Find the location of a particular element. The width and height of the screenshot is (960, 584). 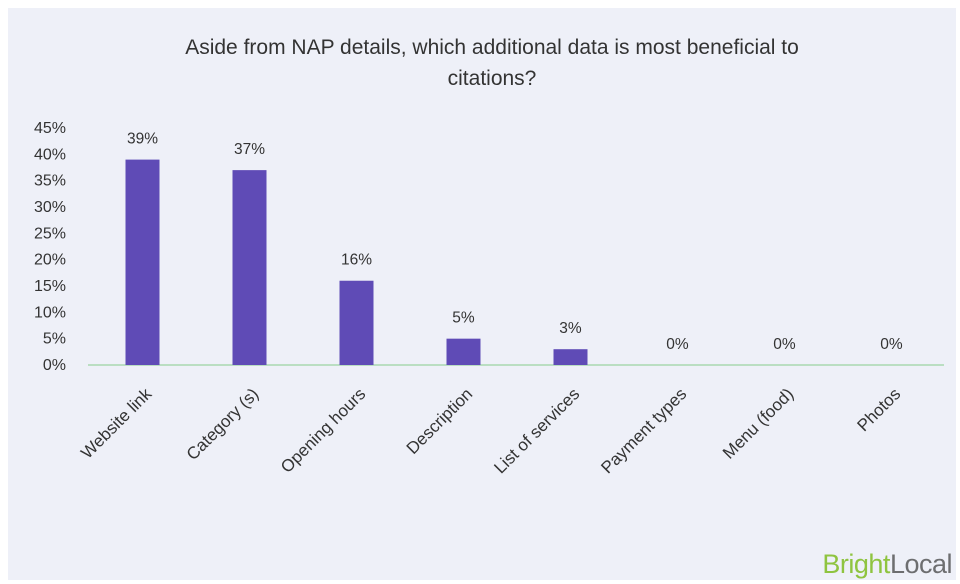

logo-local-text: Local is located at coordinates (921, 564).